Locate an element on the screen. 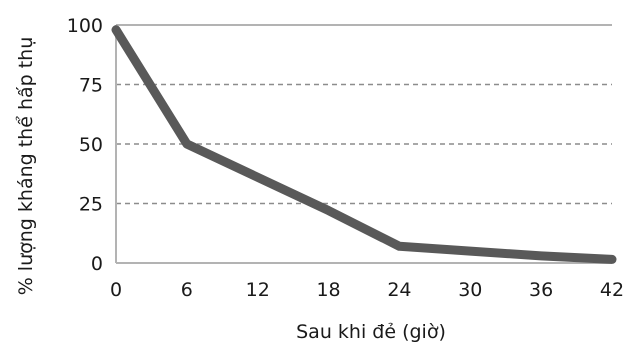 The image size is (626, 344). y-tick-label: 50 is located at coordinates (91, 145).